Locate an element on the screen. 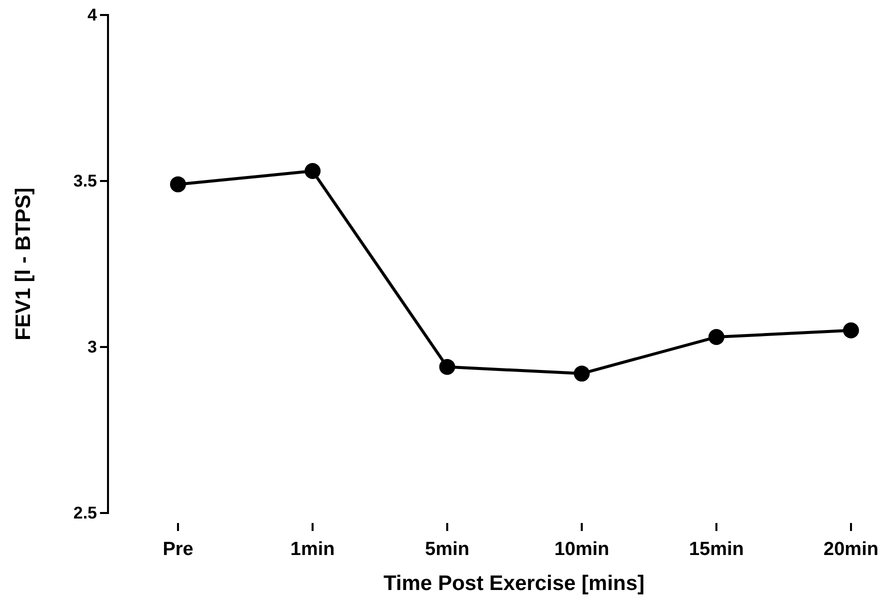  x-tick-label: 5min is located at coordinates (447, 549).